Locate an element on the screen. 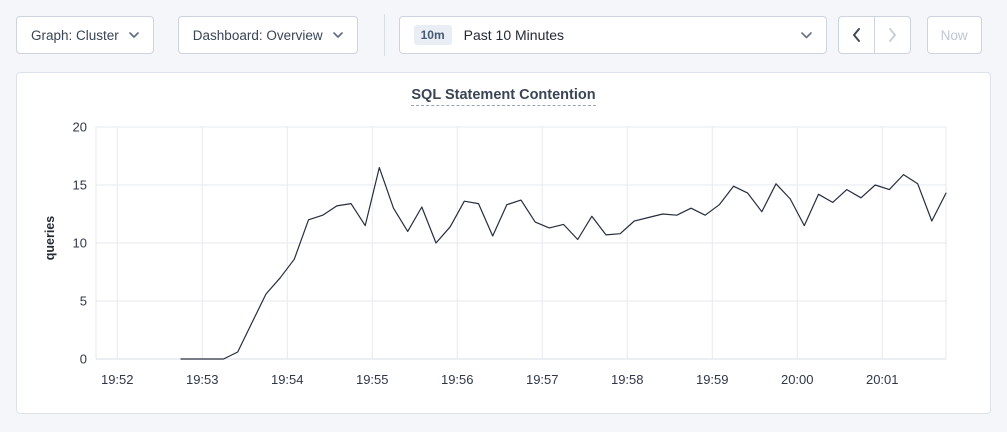 This screenshot has height=432, width=1007. time-back-button is located at coordinates (856, 35).